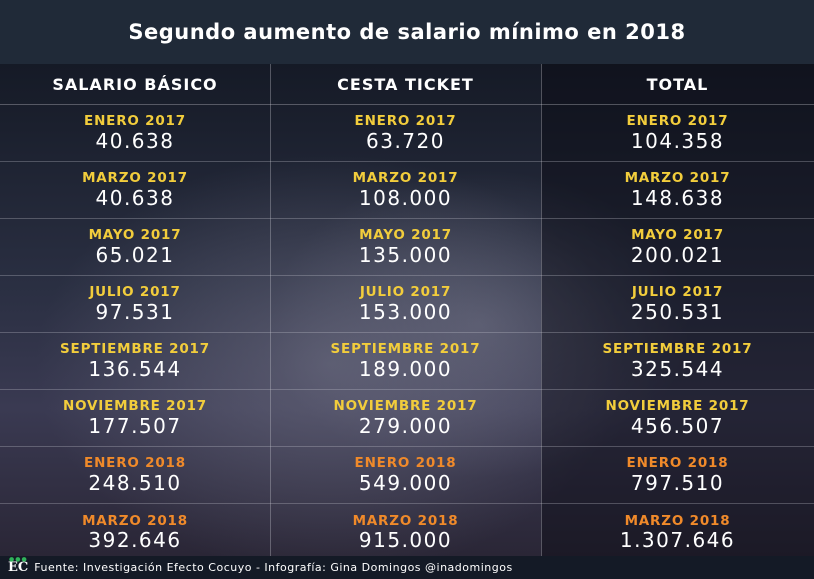  I want to click on logo-dots: ●●●, so click(18, 559).